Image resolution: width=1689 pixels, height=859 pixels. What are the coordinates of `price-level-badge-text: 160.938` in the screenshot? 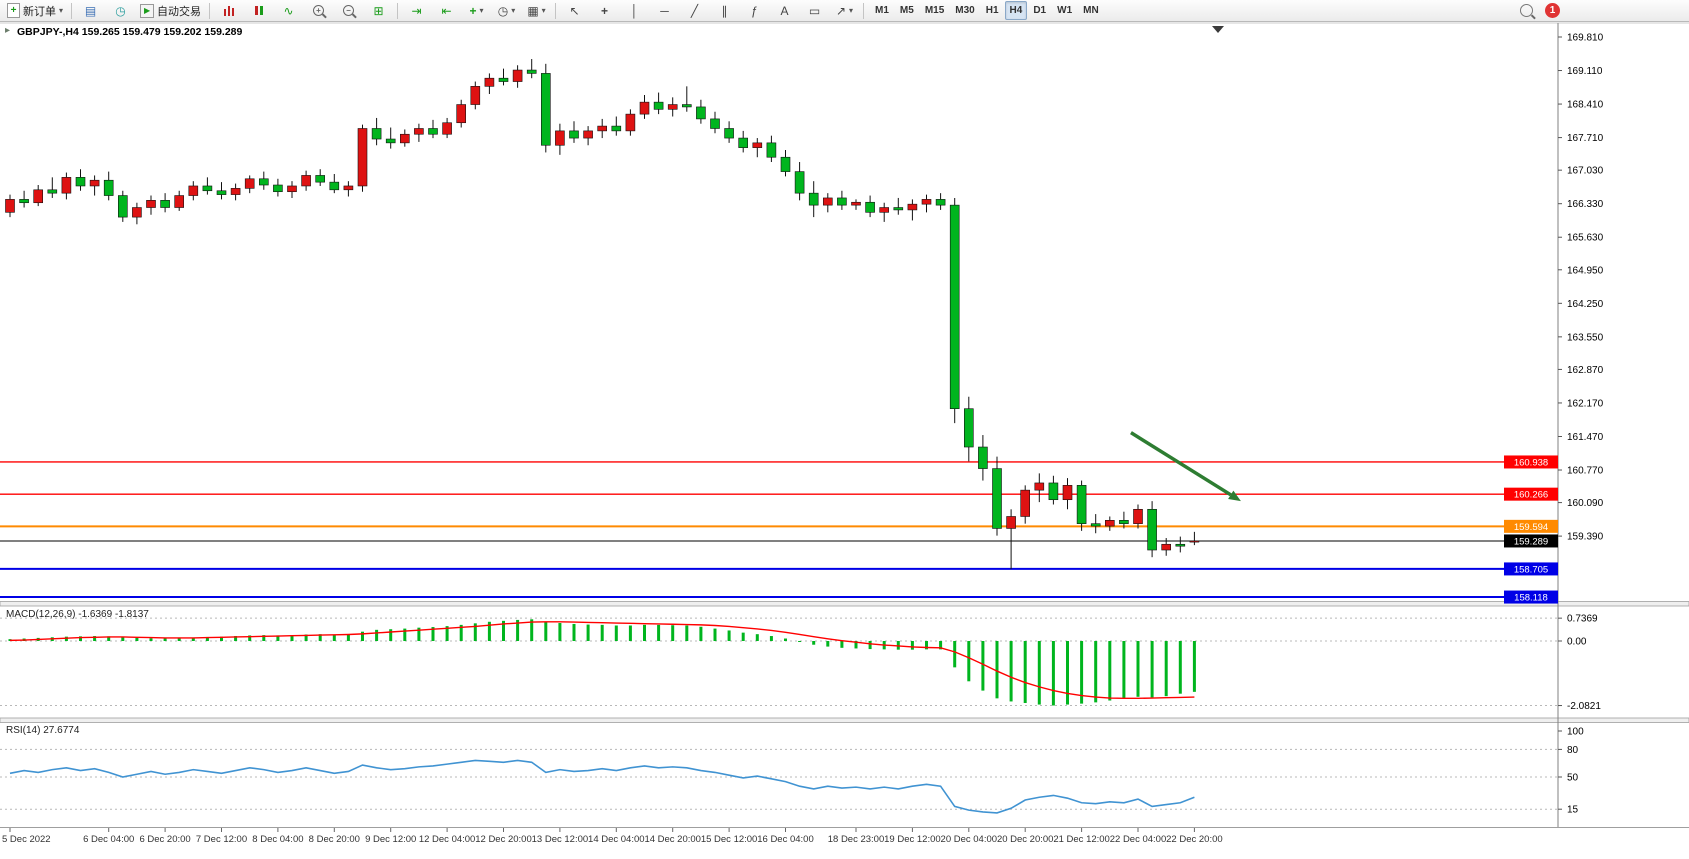 It's located at (1531, 462).